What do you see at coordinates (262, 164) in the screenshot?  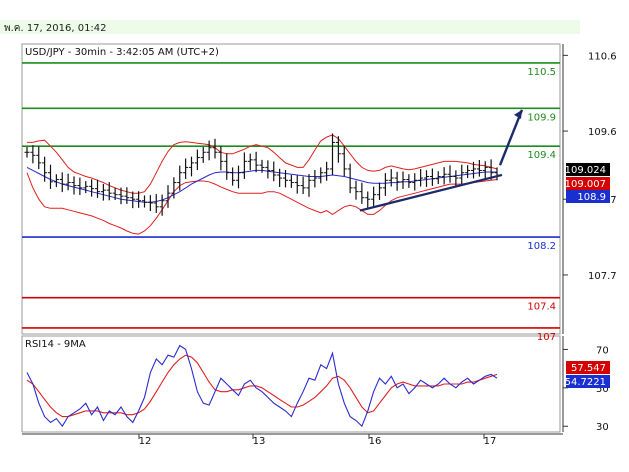 I see `bollinger-upper-line` at bounding box center [262, 164].